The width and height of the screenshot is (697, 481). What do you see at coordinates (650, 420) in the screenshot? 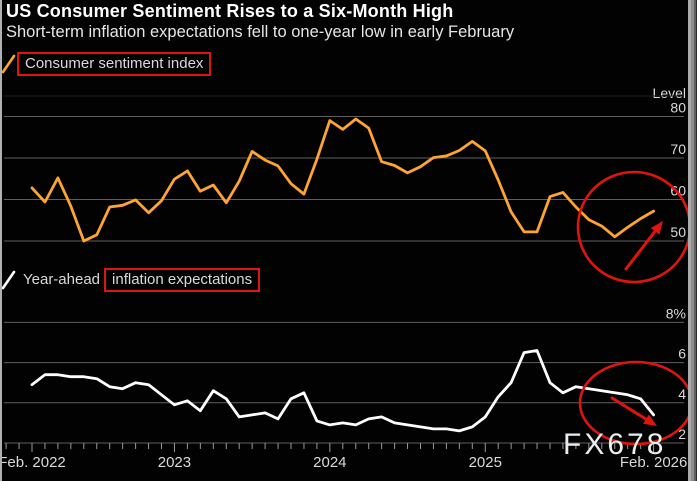
I see `inflation-recent-fall-arrow-head` at bounding box center [650, 420].